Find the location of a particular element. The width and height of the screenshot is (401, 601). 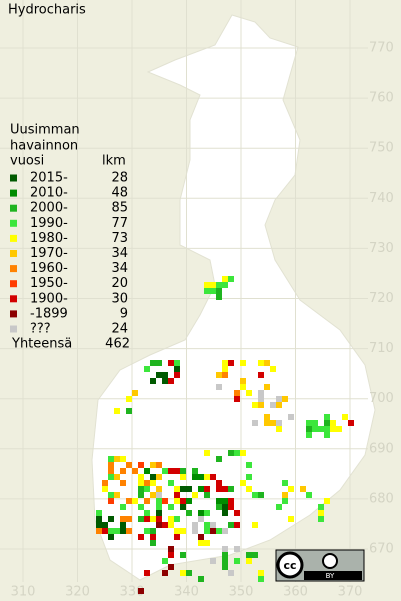

x-tick-label: 310 is located at coordinates (23, 592).